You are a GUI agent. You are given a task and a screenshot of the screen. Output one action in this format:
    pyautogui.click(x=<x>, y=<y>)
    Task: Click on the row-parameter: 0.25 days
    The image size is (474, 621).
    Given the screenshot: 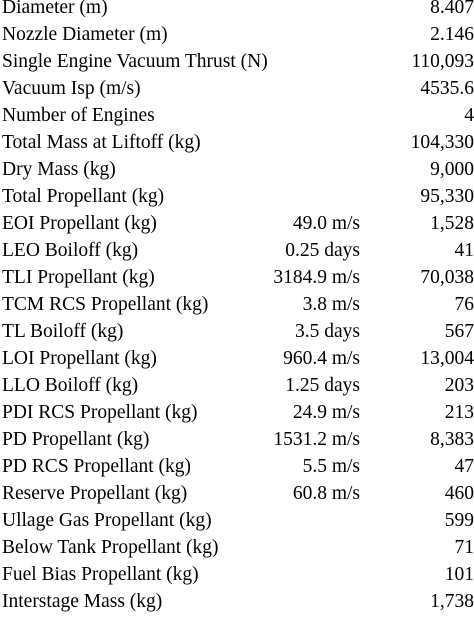 What is the action you would take?
    pyautogui.click(x=322, y=250)
    